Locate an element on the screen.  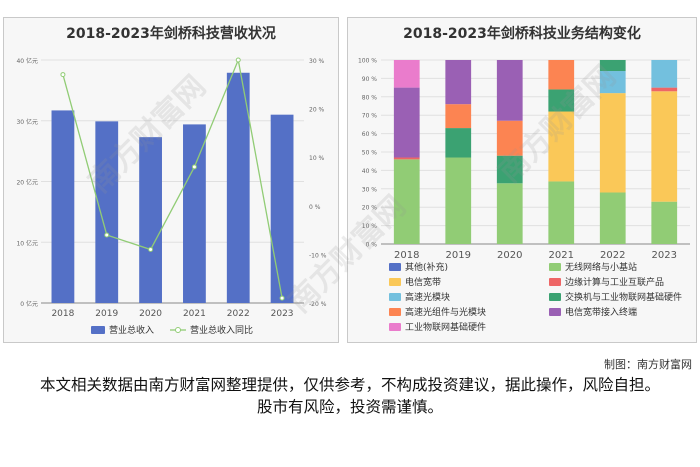
y-axis-right-tick-label: 0 % is located at coordinates (315, 207).